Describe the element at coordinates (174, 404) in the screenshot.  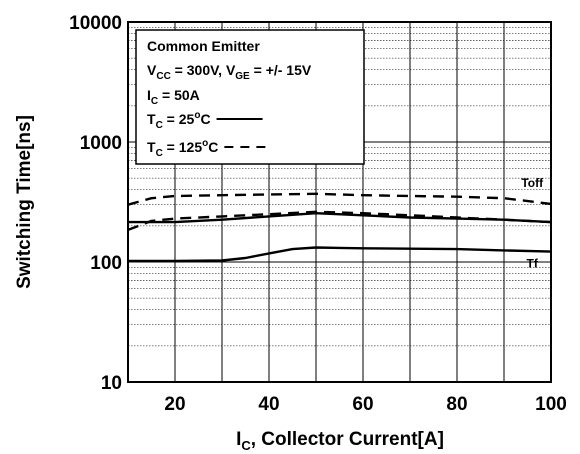
I see `x-tick-label: 20` at that location.